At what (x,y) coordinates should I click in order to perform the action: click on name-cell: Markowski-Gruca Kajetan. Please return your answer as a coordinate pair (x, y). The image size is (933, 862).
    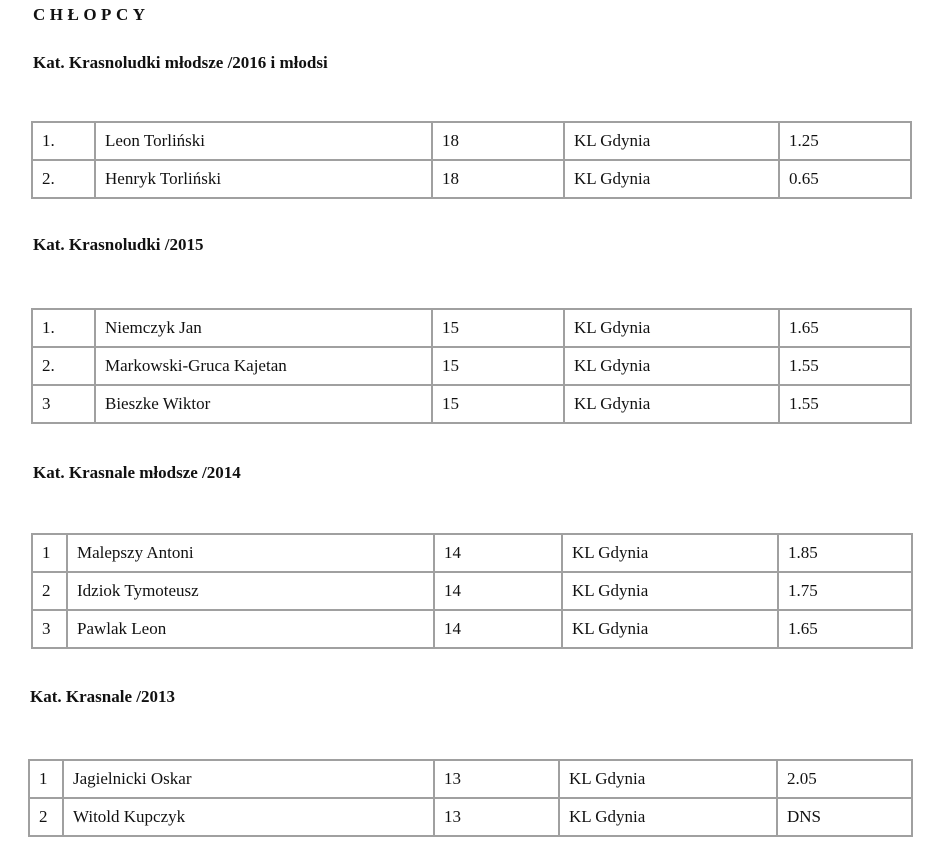
    Looking at the image, I should click on (263, 366).